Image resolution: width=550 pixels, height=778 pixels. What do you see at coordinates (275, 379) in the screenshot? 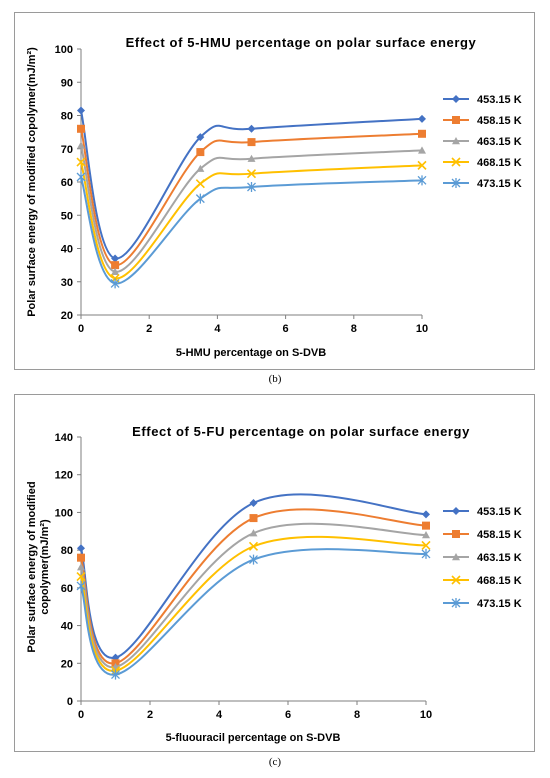
I see `caption-b: (b)` at bounding box center [275, 379].